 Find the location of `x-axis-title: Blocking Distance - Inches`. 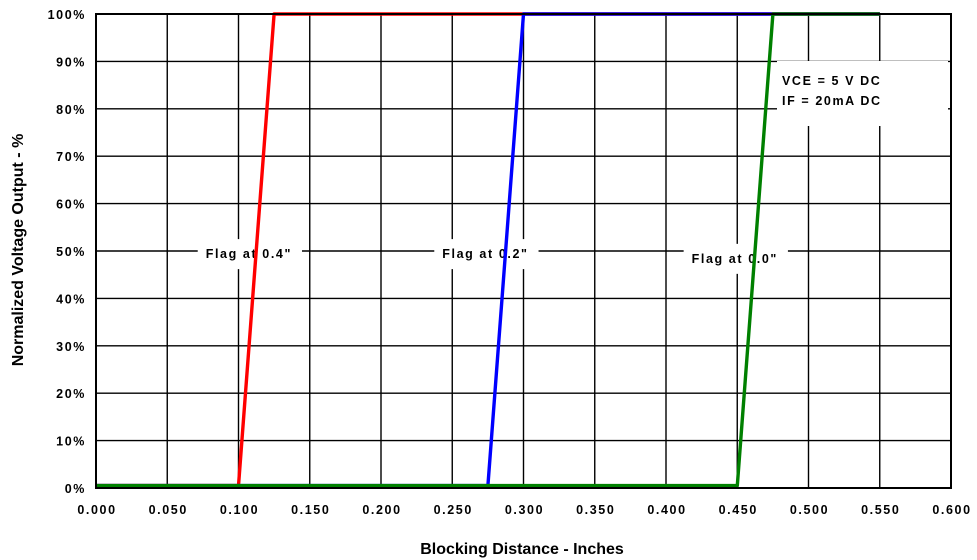

x-axis-title: Blocking Distance - Inches is located at coordinates (522, 549).